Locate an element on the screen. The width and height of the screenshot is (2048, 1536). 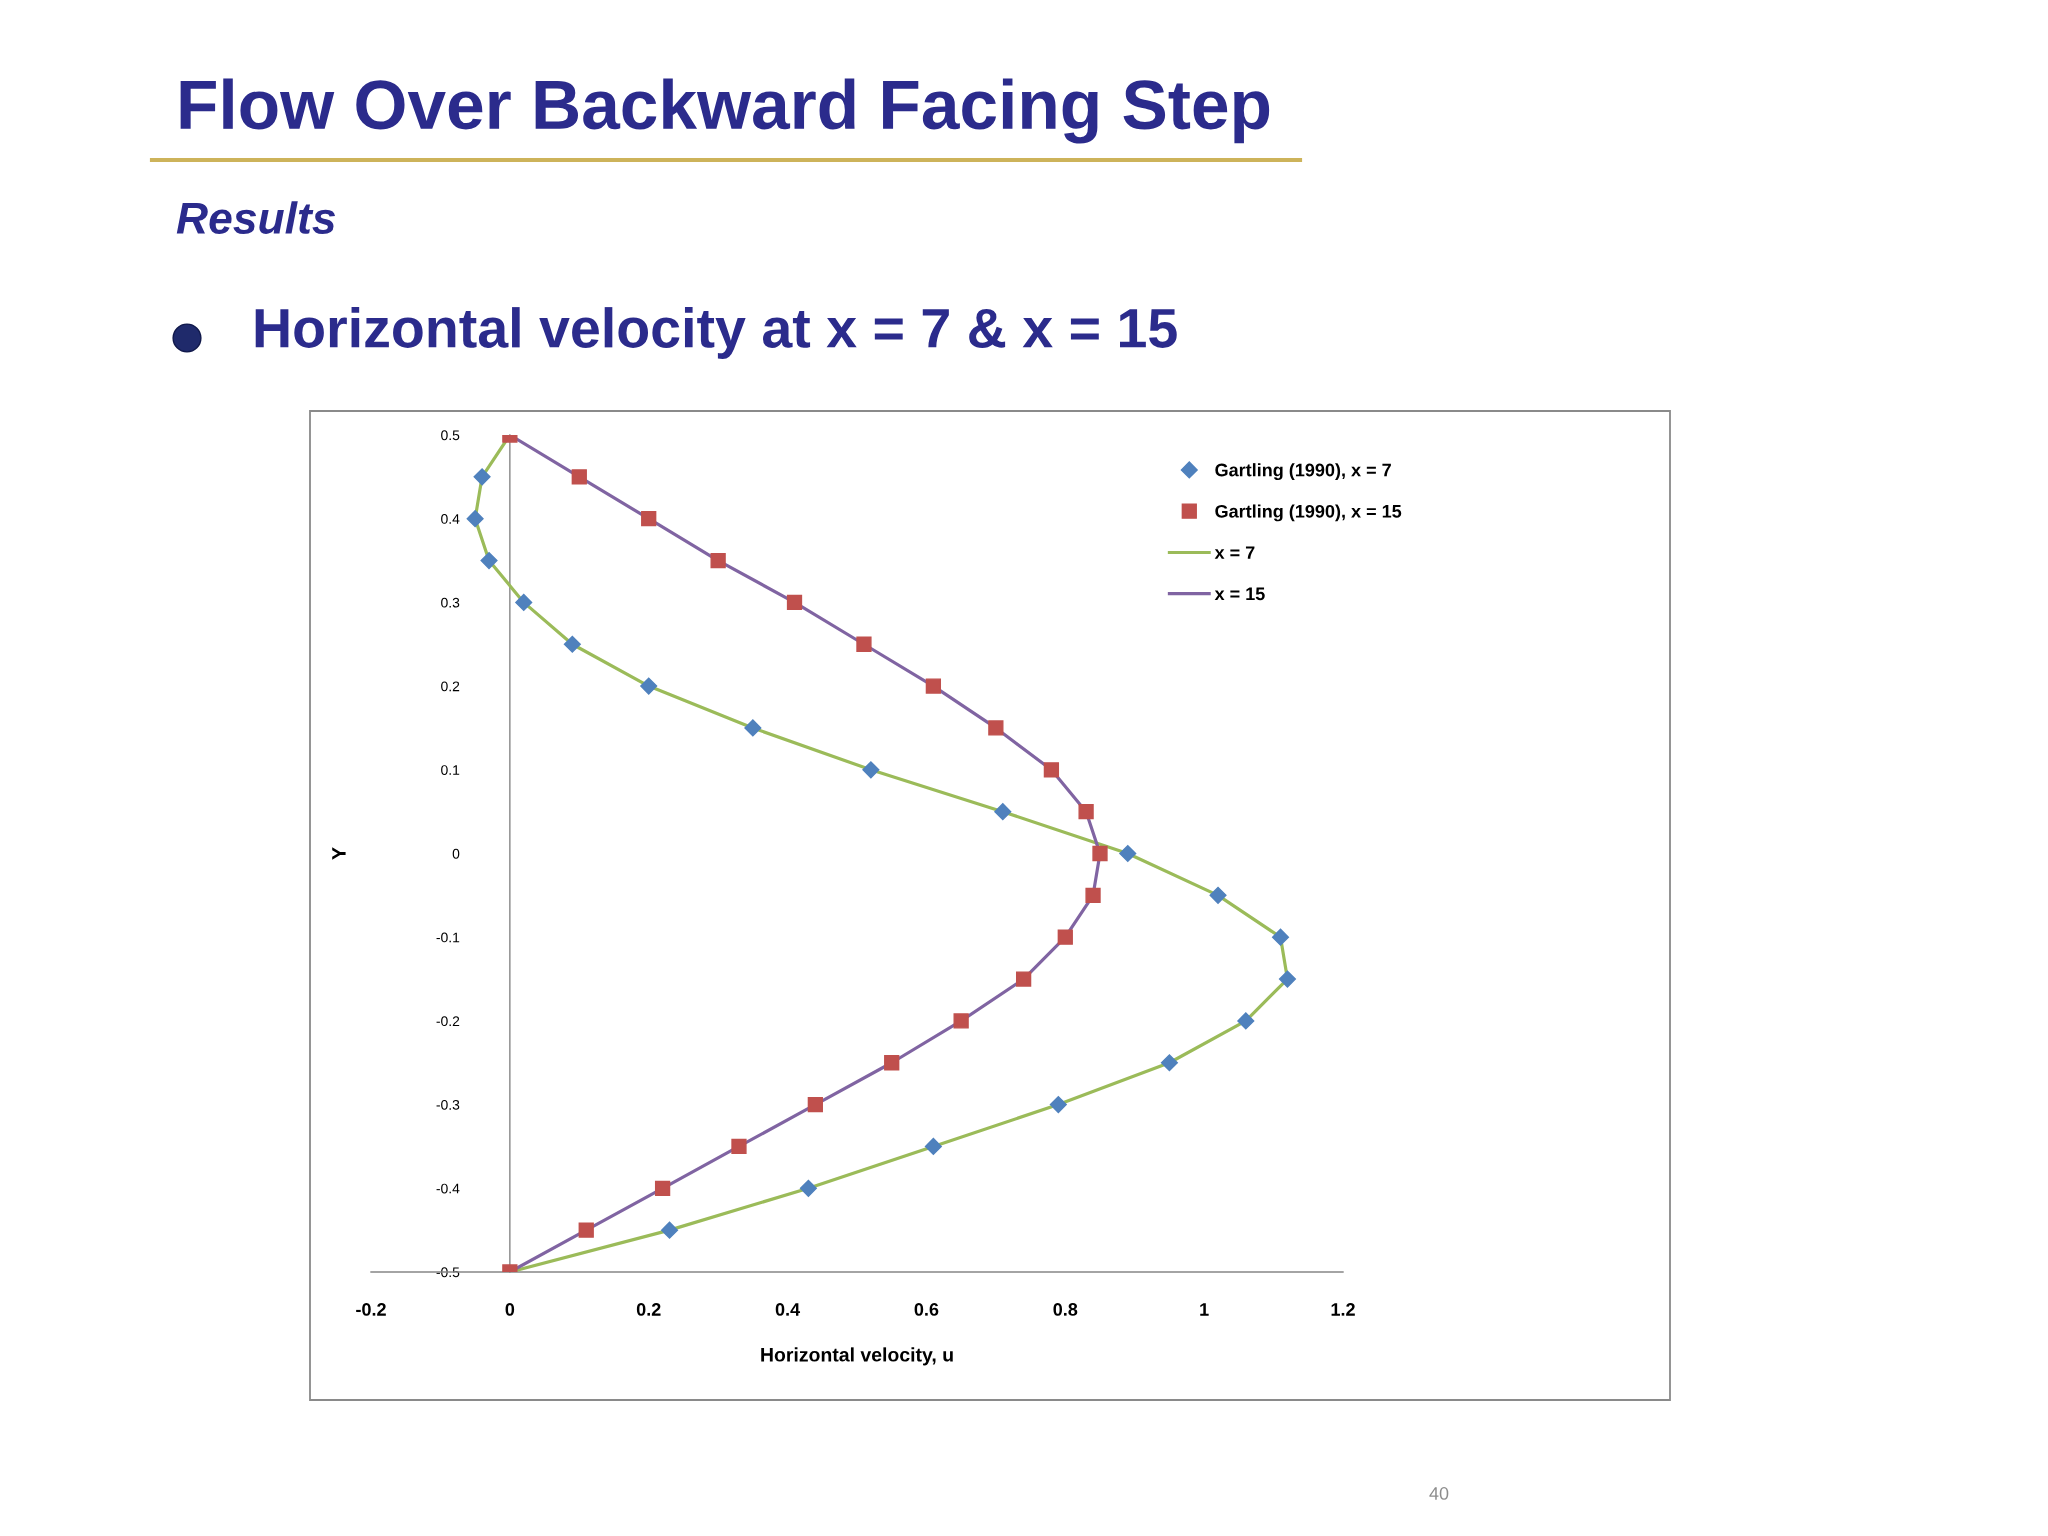
chart-subtitle: Results is located at coordinates (256, 217).